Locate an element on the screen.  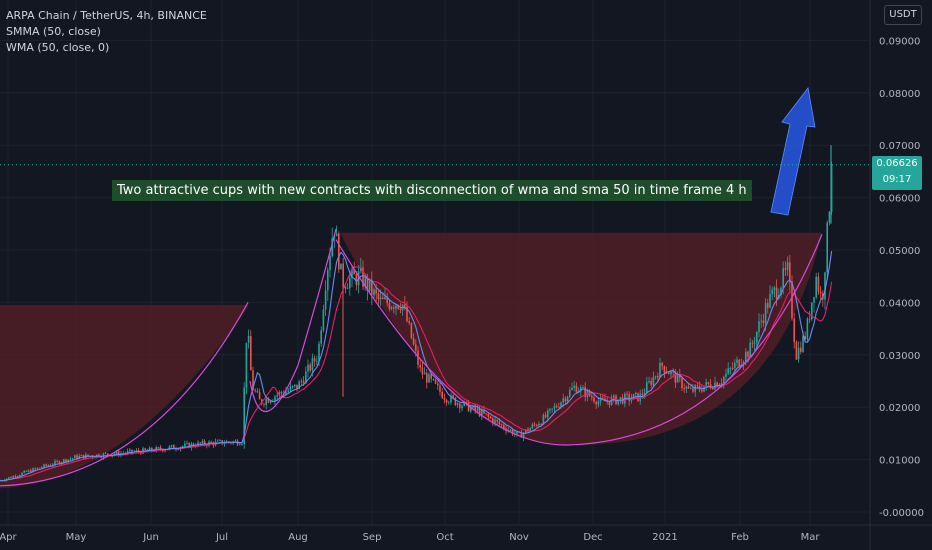
smma-legend: SMMA (50, close) is located at coordinates (53, 31).